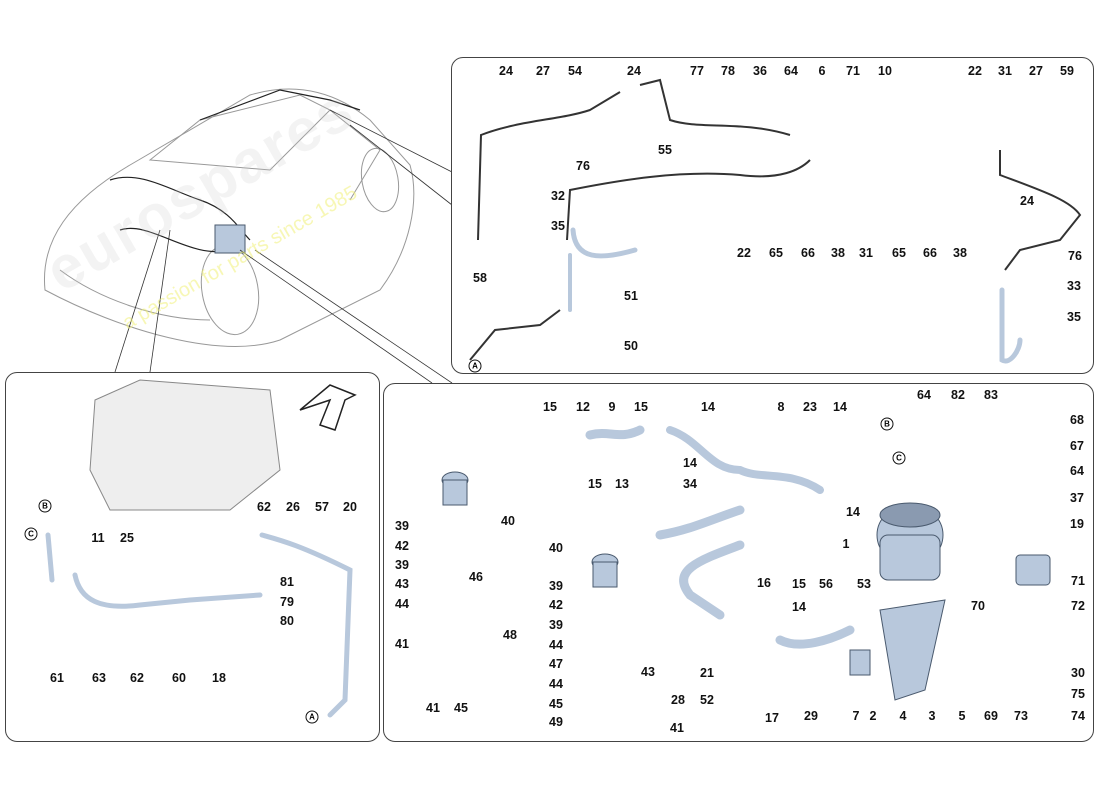 The height and width of the screenshot is (800, 1100). Describe the element at coordinates (846, 544) in the screenshot. I see `part-callout-number: 1` at that location.